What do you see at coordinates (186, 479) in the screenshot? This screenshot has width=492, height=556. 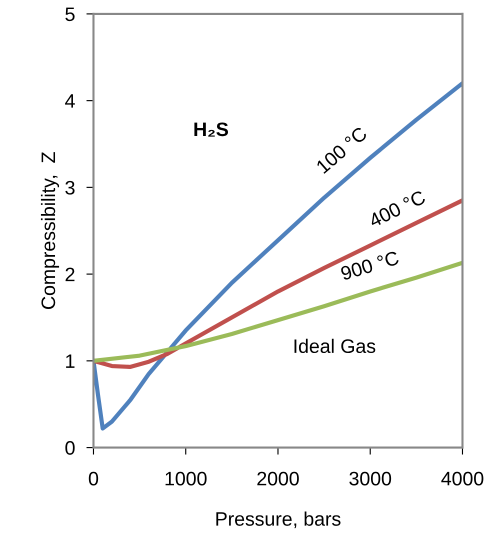 I see `x-tick-label: 1000` at bounding box center [186, 479].